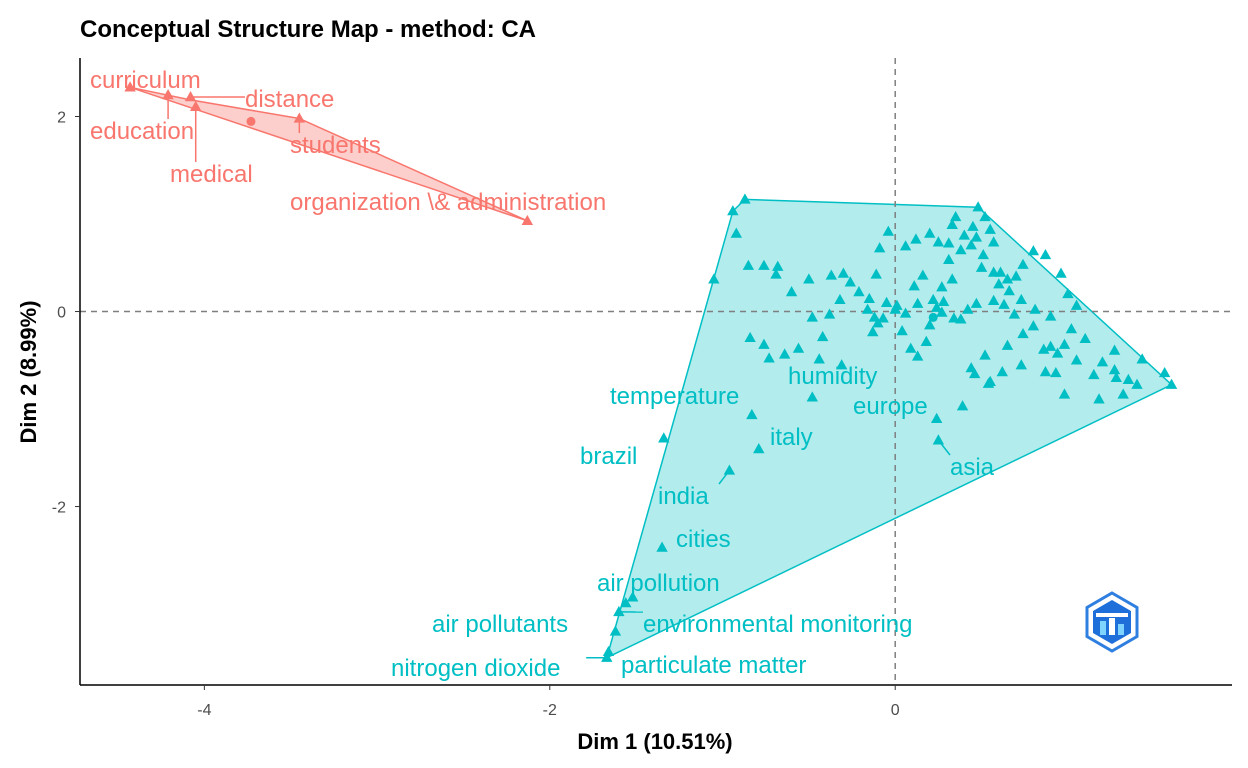 This screenshot has width=1248, height=768. I want to click on point-label: particulate matter, so click(713, 665).